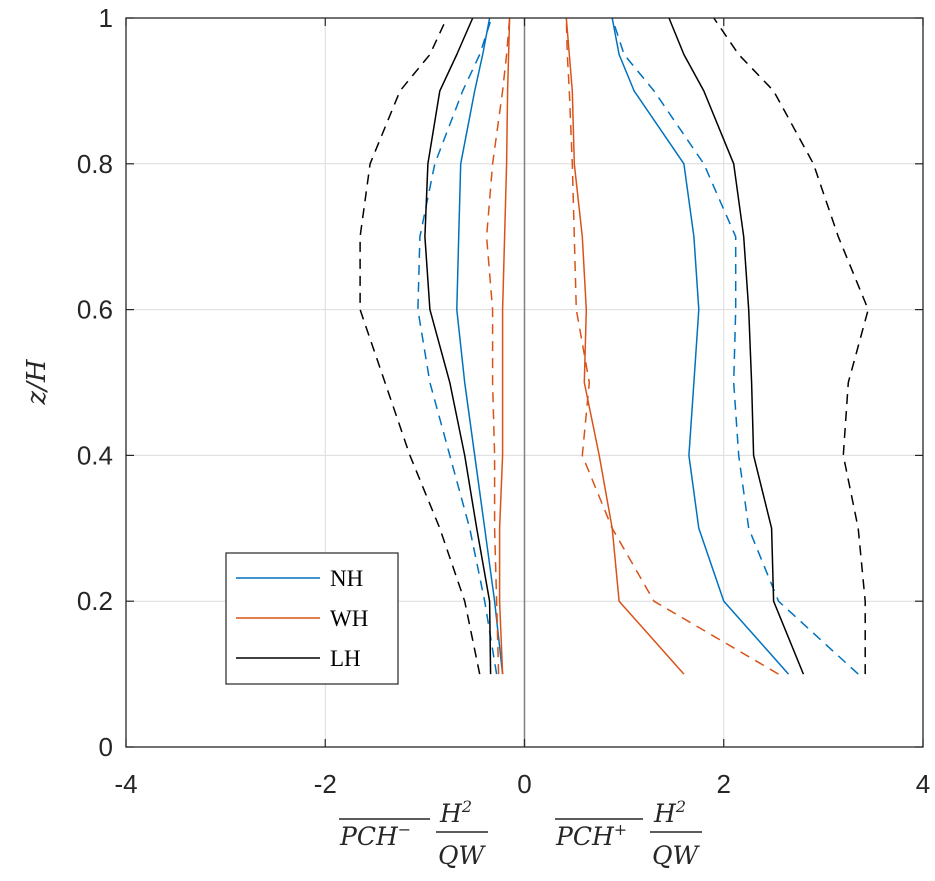 The height and width of the screenshot is (881, 935). What do you see at coordinates (625, 346) in the screenshot?
I see `series-line-wh-positive-solid` at bounding box center [625, 346].